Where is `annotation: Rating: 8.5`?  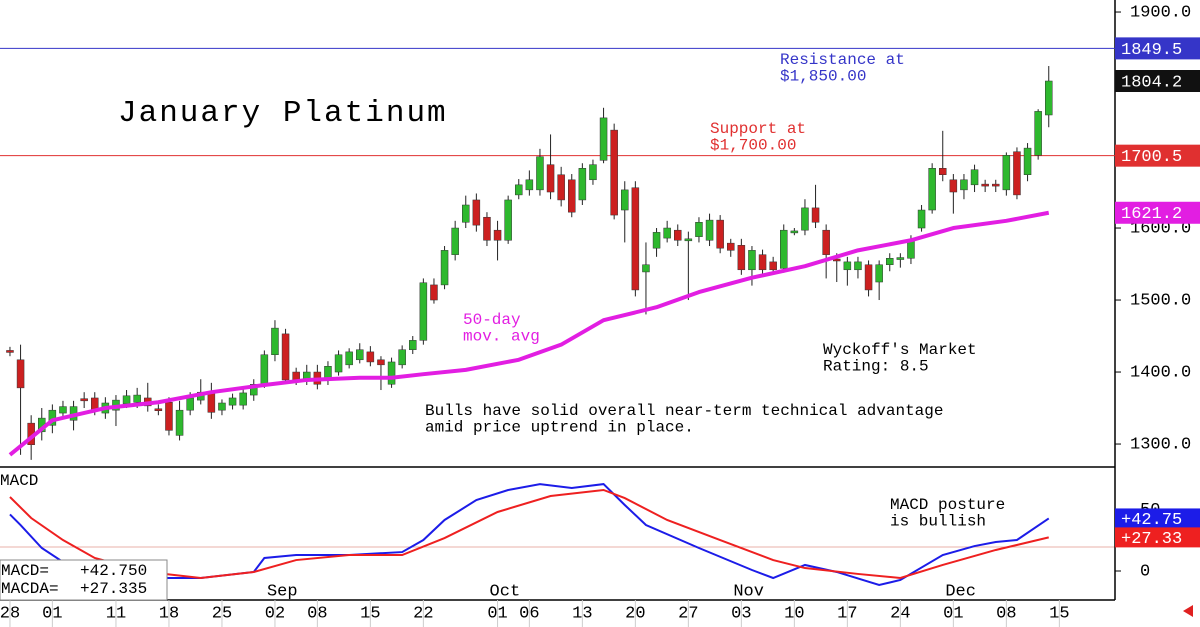
annotation: Rating: 8.5 is located at coordinates (876, 367).